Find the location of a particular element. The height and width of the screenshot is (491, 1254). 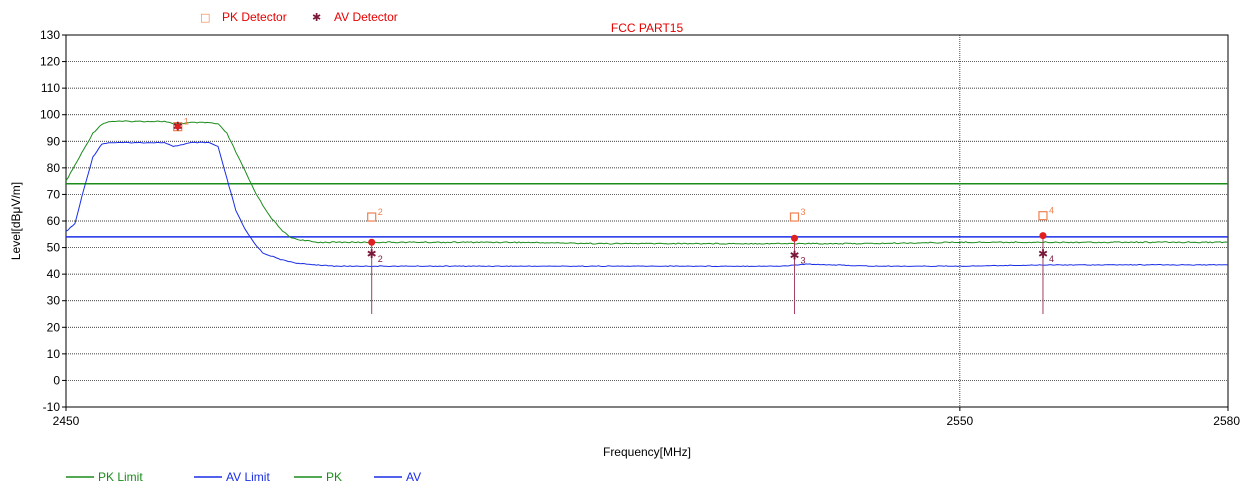

detector-legend-label: PK Detector is located at coordinates (254, 17).